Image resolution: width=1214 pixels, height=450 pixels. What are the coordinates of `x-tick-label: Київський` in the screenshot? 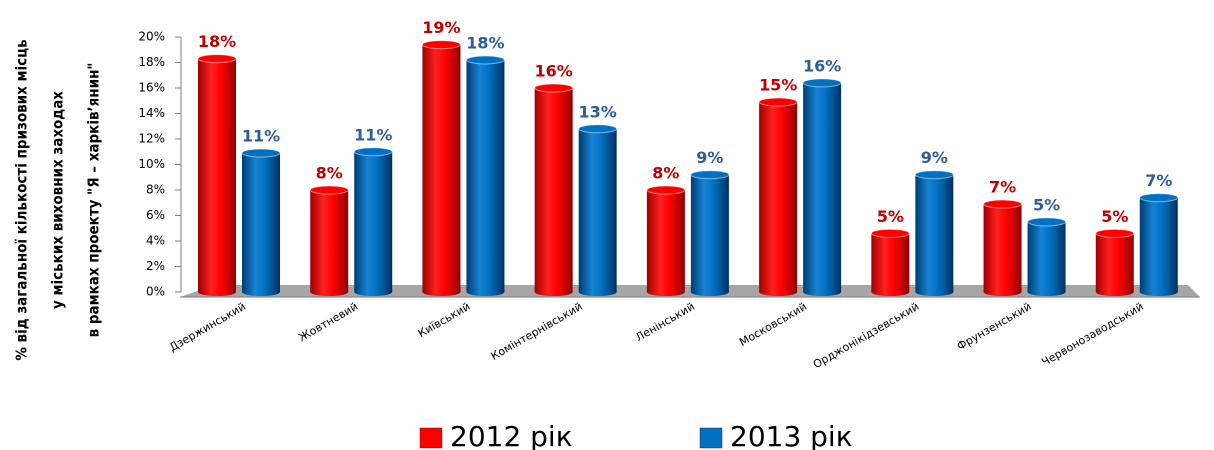 It's located at (444, 320).